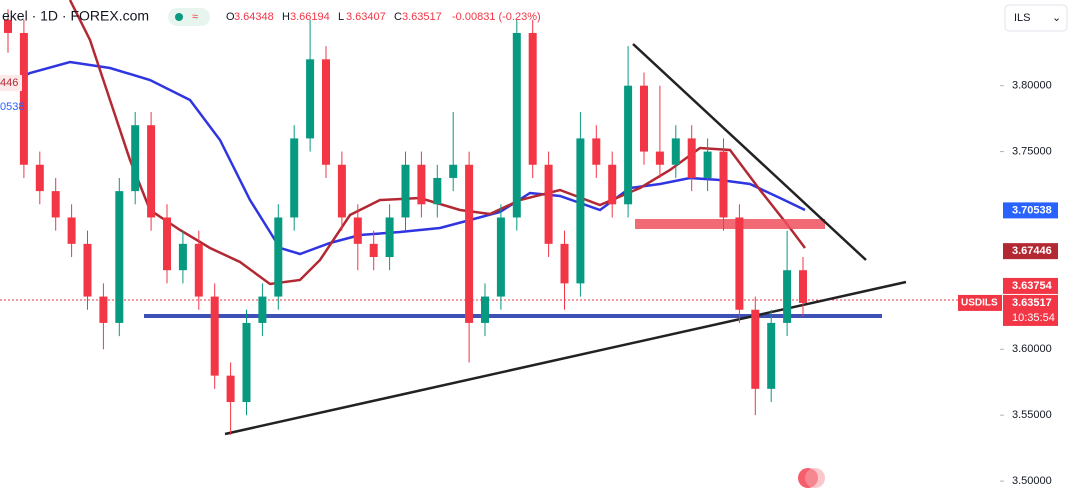 This screenshot has width=1072, height=489. I want to click on ohlc-key: L, so click(341, 17).